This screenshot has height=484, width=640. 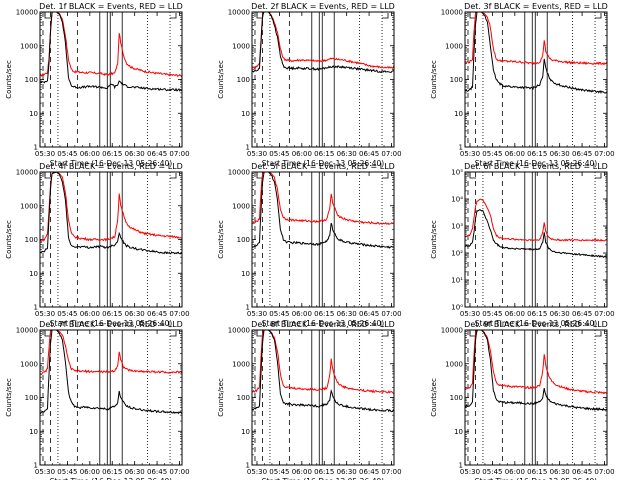 What do you see at coordinates (457, 308) in the screenshot?
I see `y-tick-label: 10⁰` at bounding box center [457, 308].